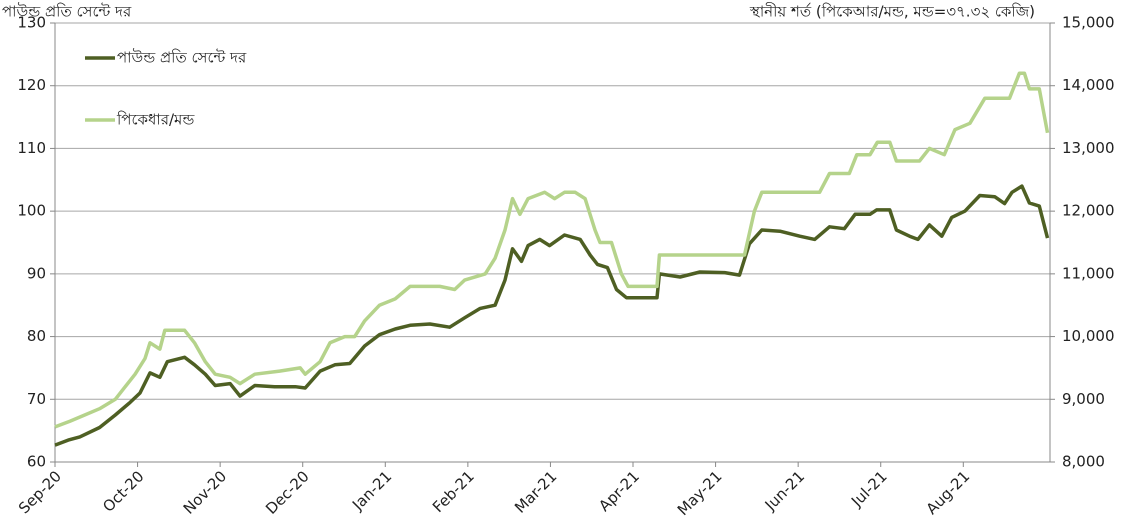 The height and width of the screenshot is (531, 1125). I want to click on y2-tick-label: 8,000, so click(1083, 462).